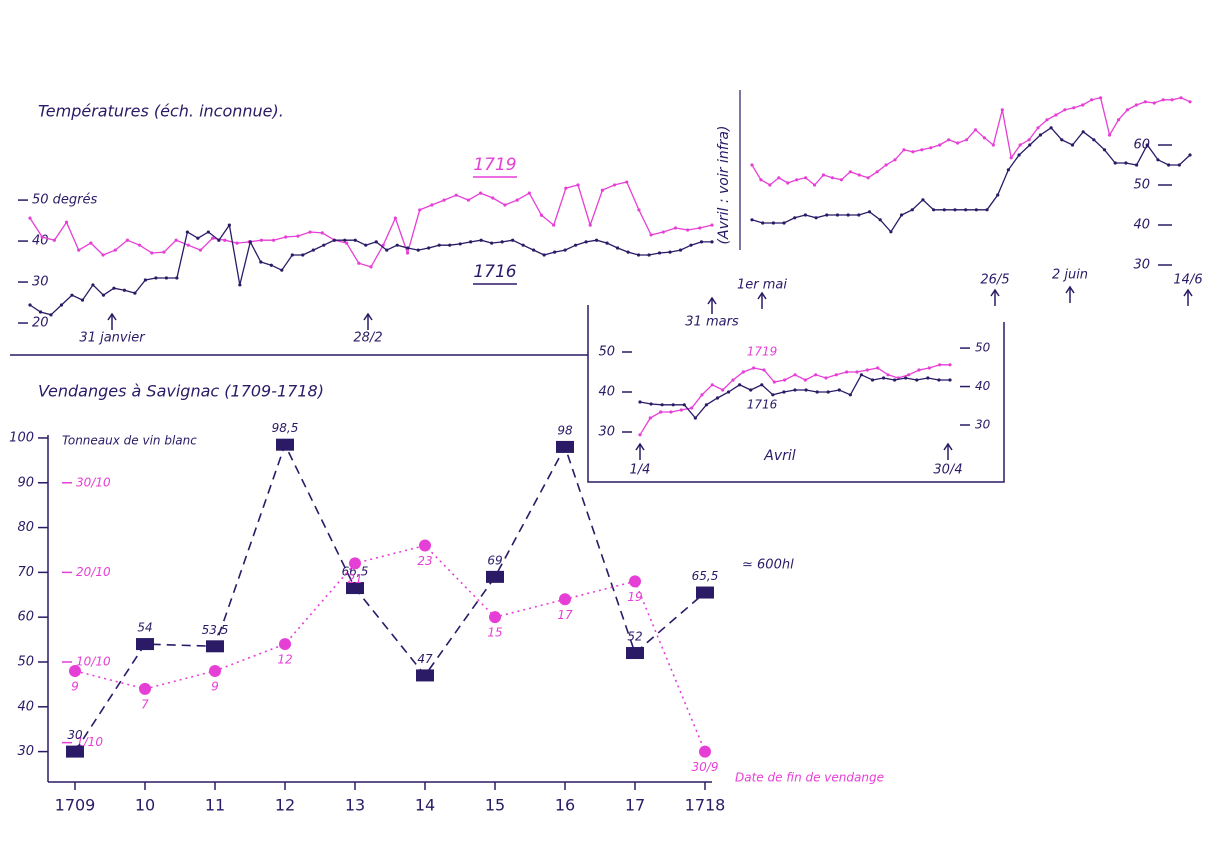 Image resolution: width=1209 pixels, height=854 pixels. What do you see at coordinates (994, 280) in the screenshot?
I see `annotation: 26/5` at bounding box center [994, 280].